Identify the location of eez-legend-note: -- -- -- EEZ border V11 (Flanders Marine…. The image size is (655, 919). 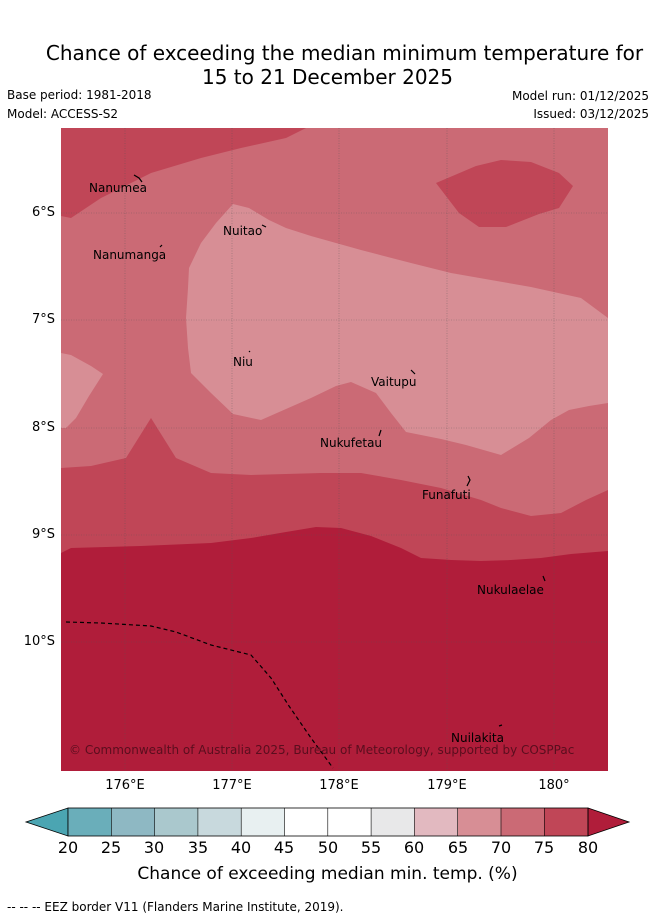
(175, 907).